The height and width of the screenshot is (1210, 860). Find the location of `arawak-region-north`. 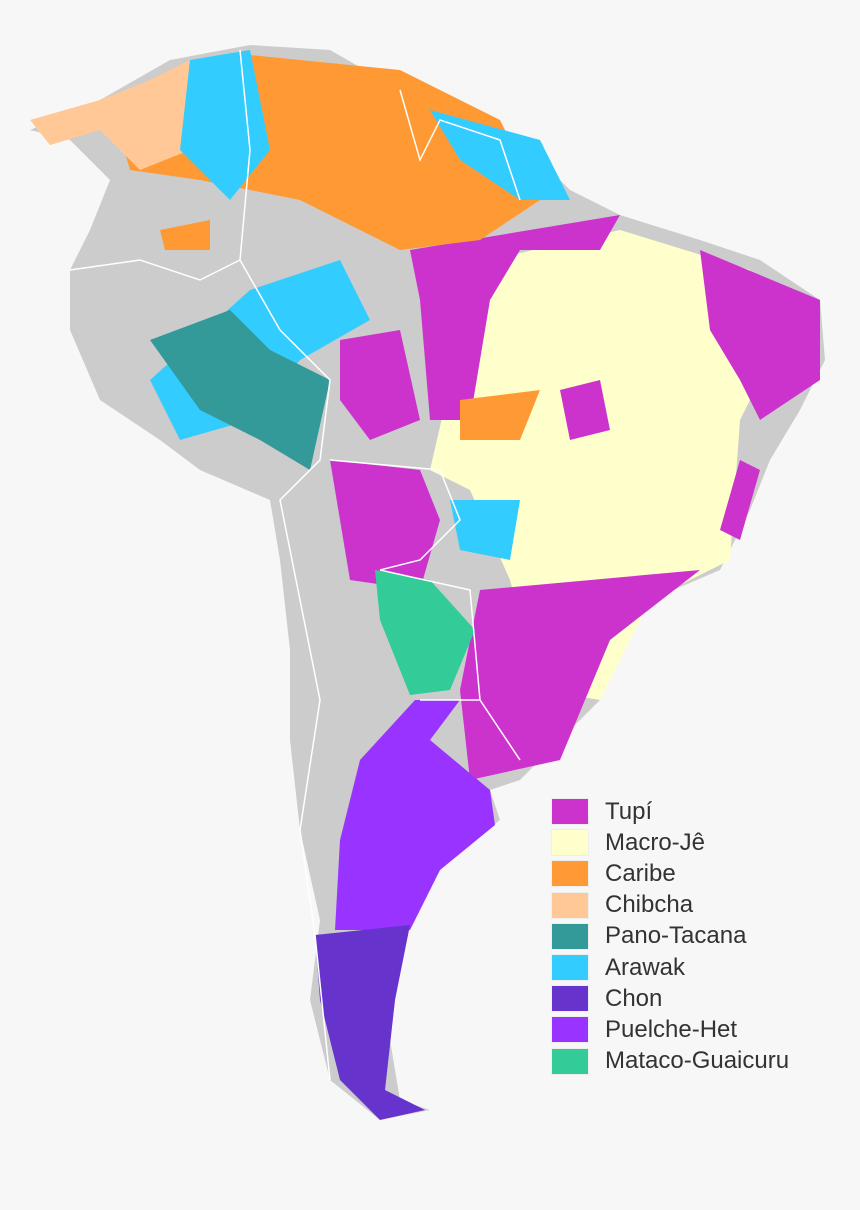

arawak-region-north is located at coordinates (225, 125).